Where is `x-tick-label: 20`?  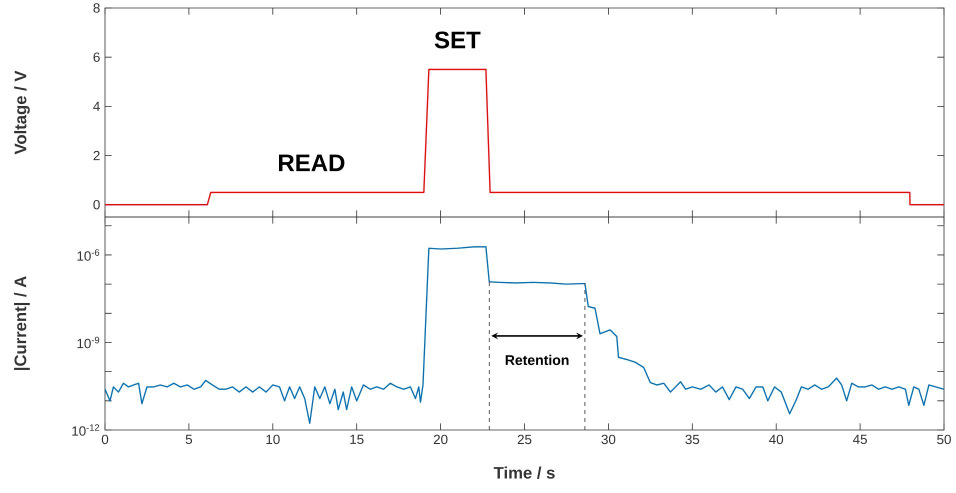
x-tick-label: 20 is located at coordinates (441, 439).